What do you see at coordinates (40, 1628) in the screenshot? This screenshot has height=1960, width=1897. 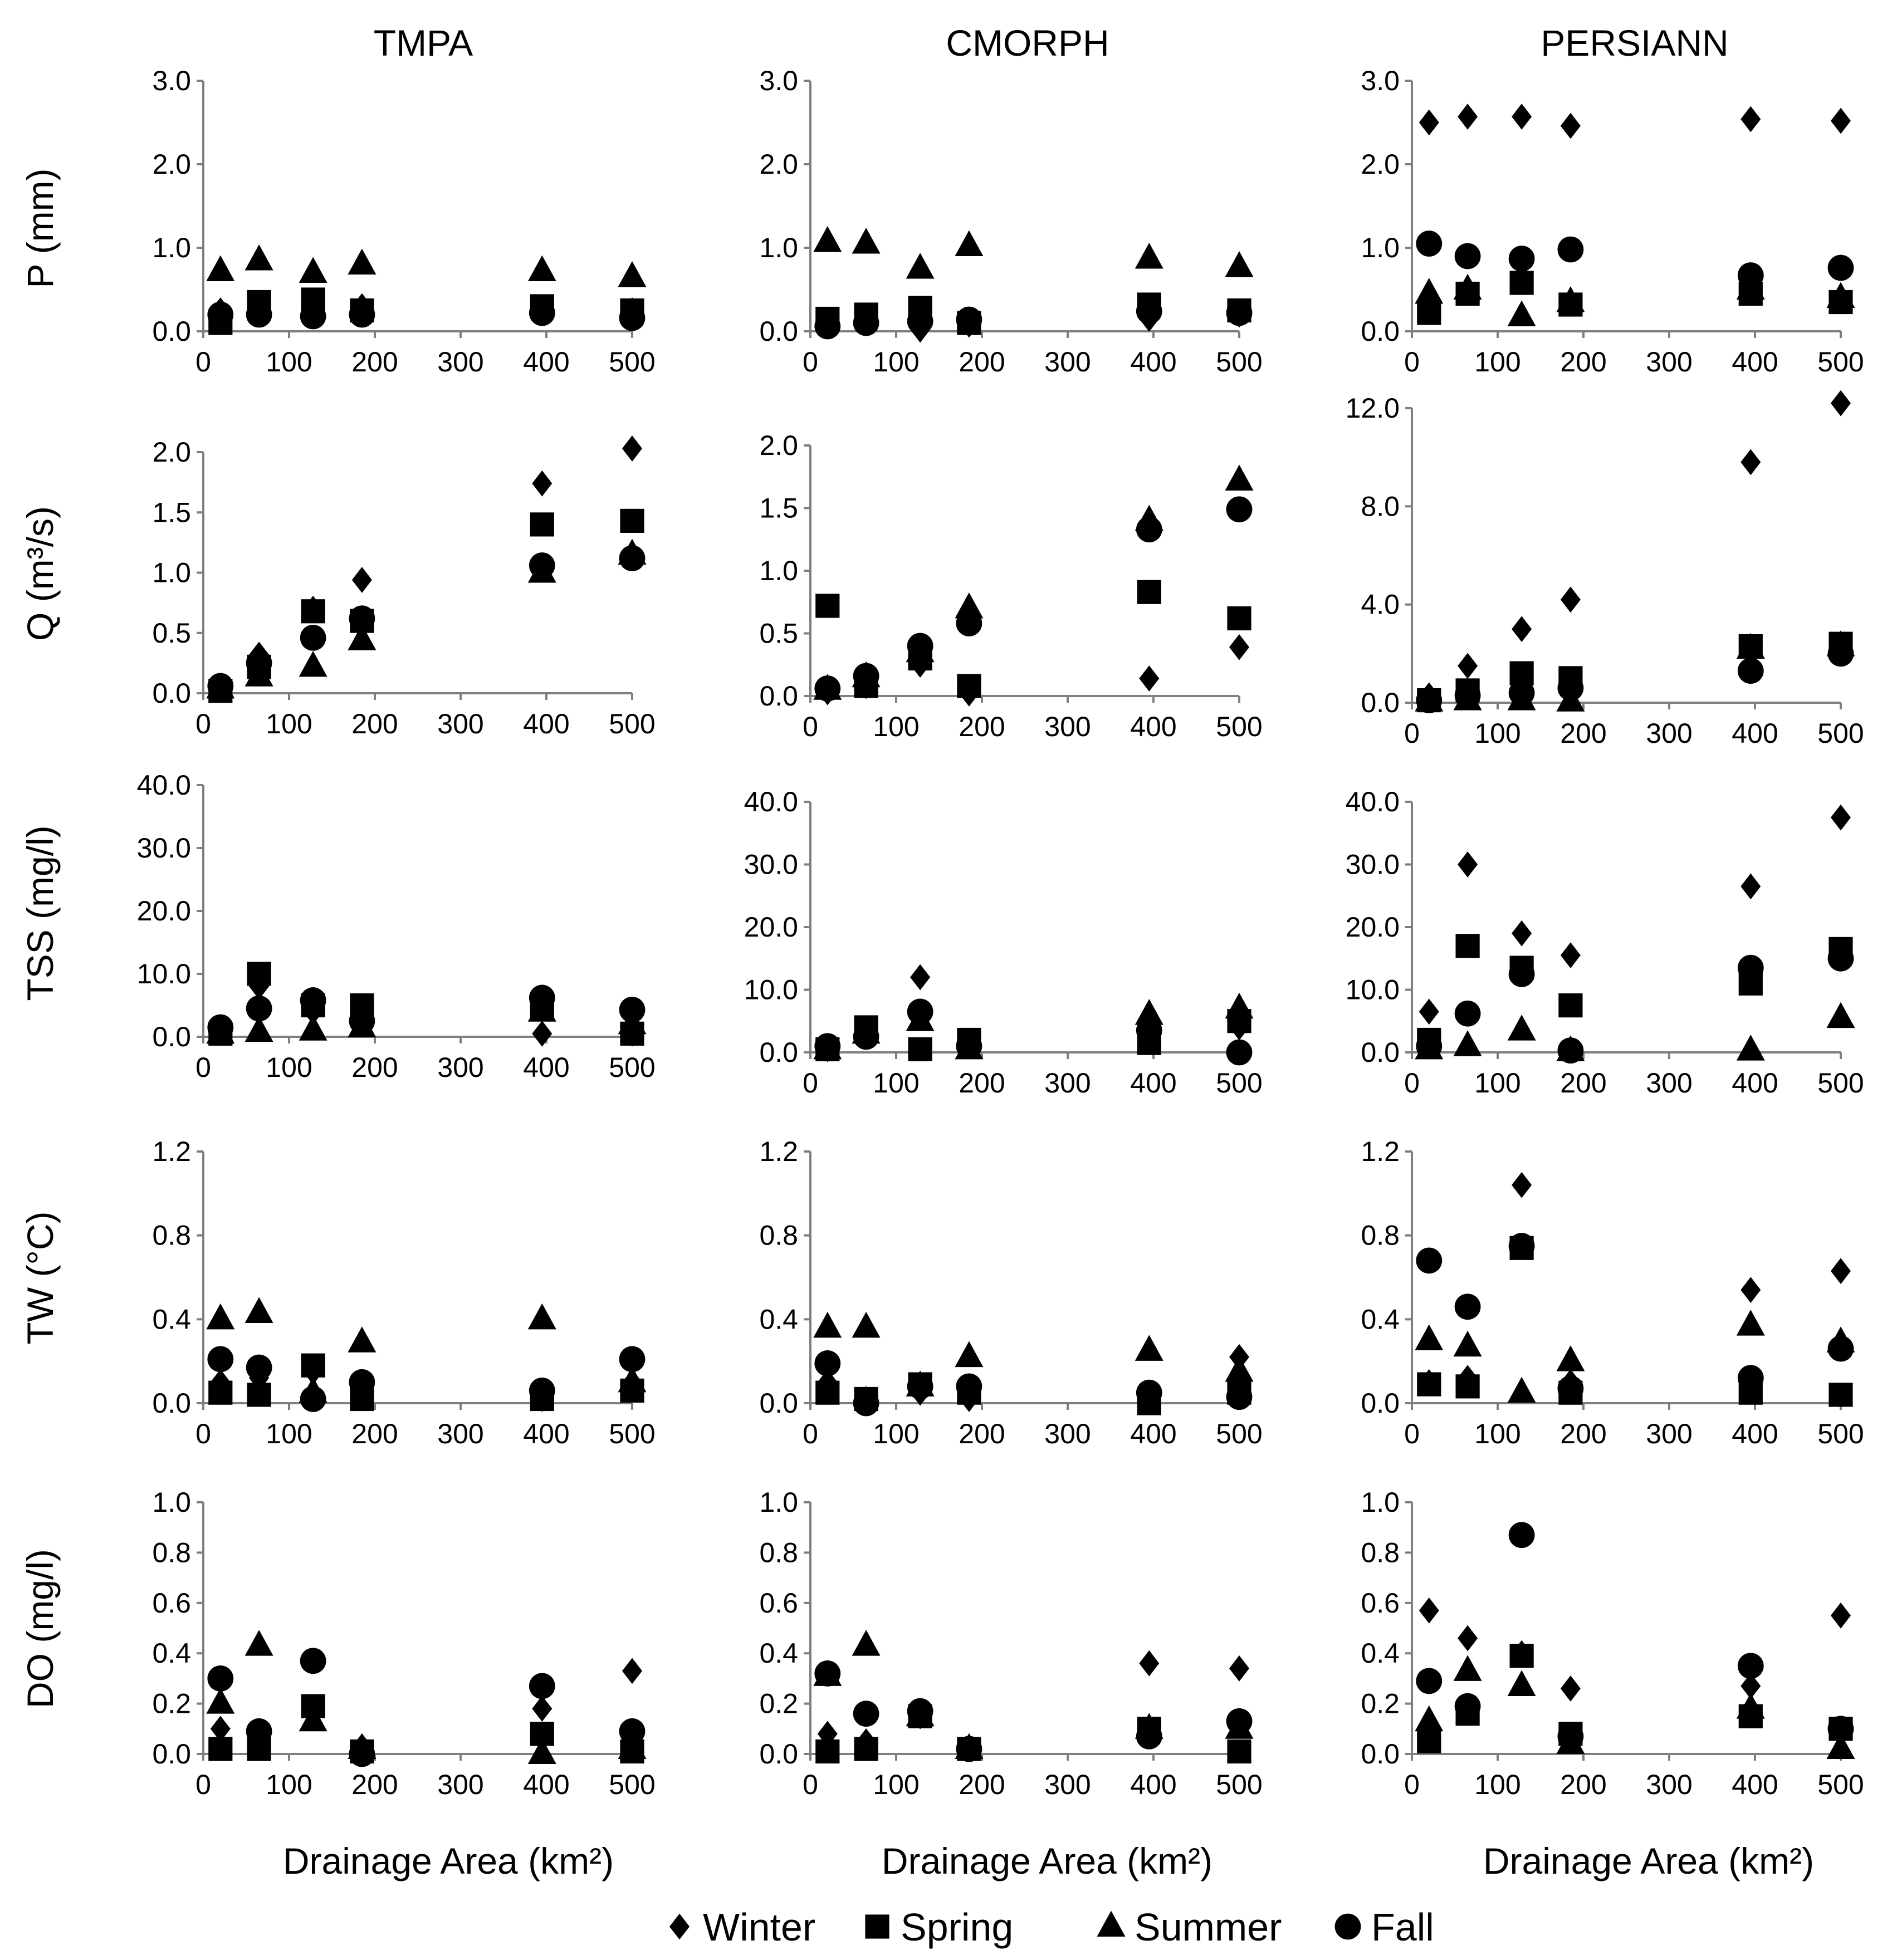 I see `y-axis-label: DO (mg/l)` at bounding box center [40, 1628].